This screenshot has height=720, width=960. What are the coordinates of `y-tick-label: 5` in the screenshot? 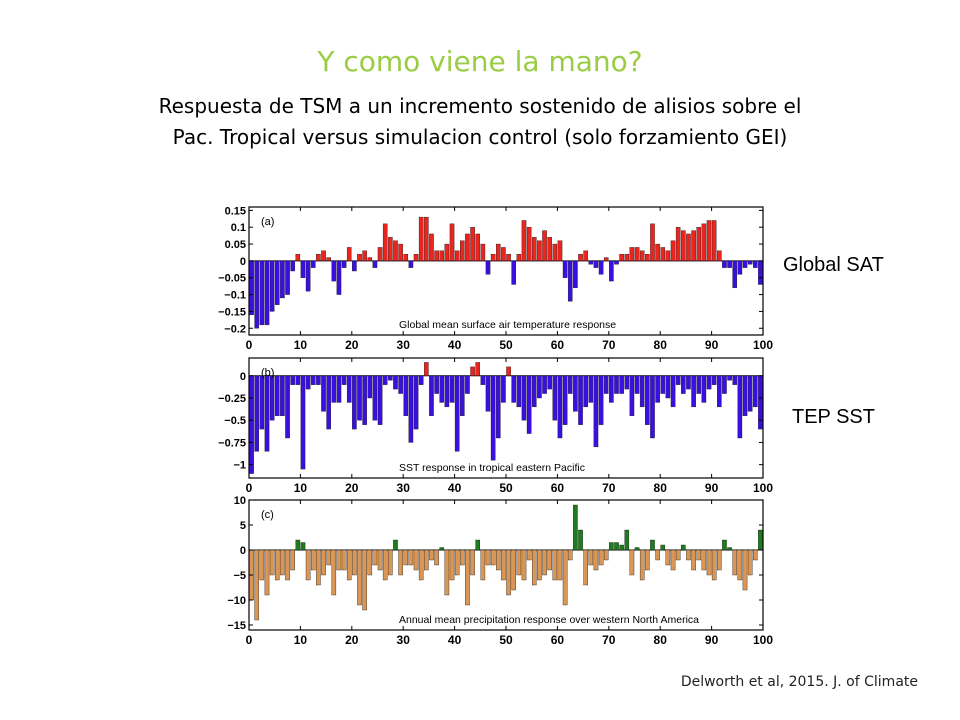 It's located at (243, 526).